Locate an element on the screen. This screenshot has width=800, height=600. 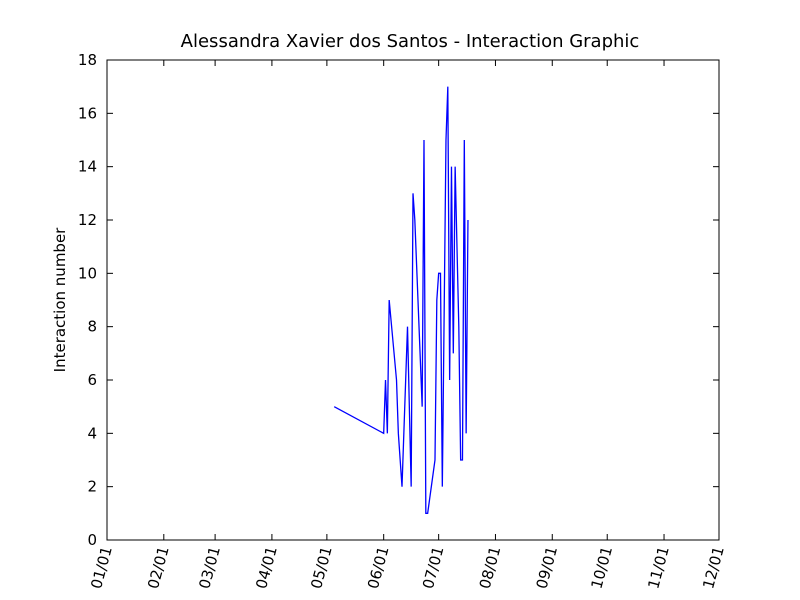
x-tick-label: 06/01 is located at coordinates (378, 567).